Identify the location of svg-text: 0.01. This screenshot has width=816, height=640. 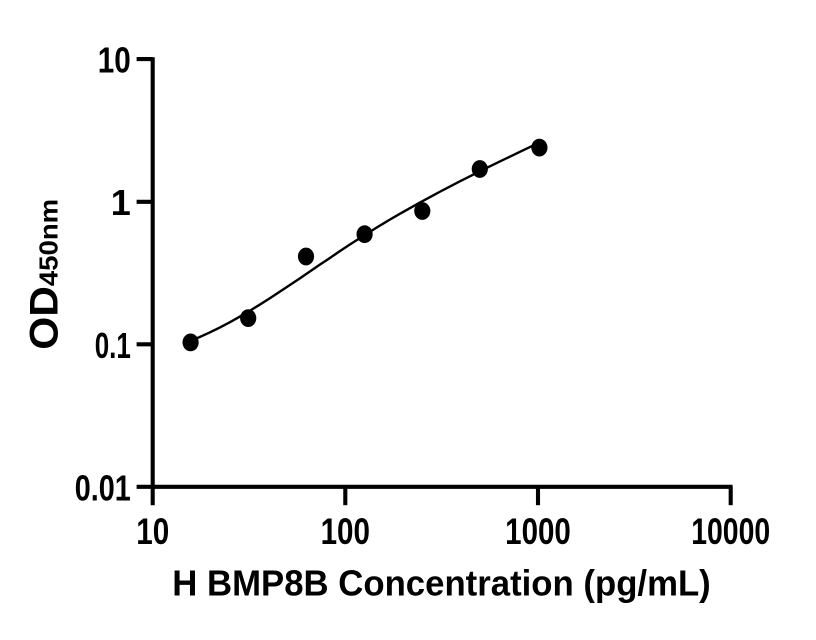
(103, 488).